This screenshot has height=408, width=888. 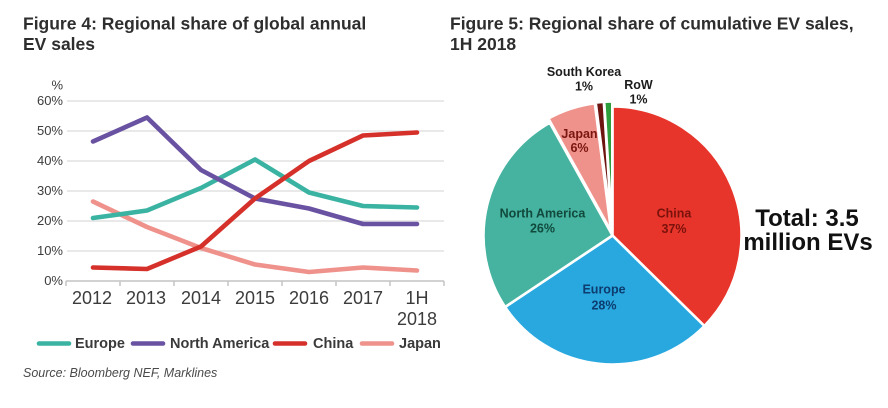 I want to click on svg-text:Source: Bloomberg NEF, Marklin: Source: Bloomberg NEF, Marklines, so click(x=120, y=373).